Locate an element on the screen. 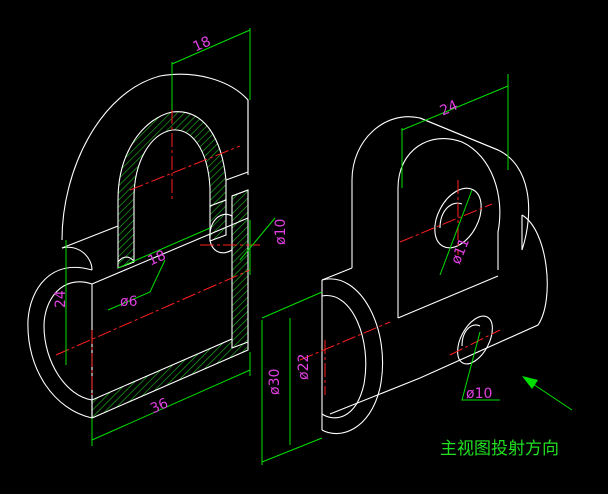 This screenshot has height=494, width=608. top-cut-edge is located at coordinates (170, 251).